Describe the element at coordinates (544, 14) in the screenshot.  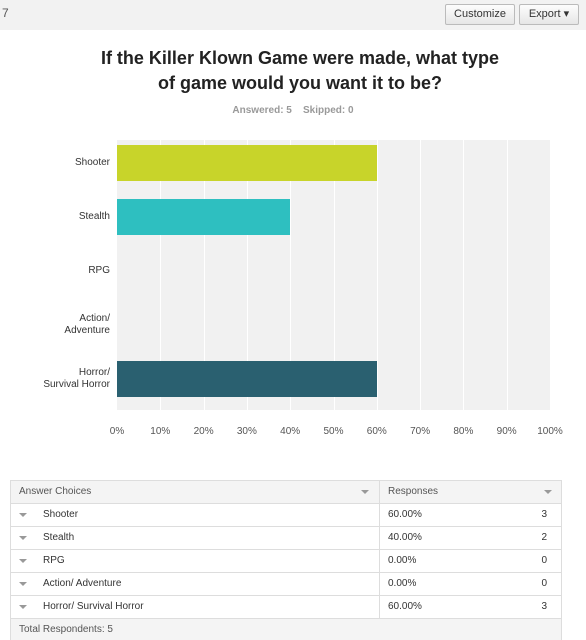
I see `export-label: Export` at that location.